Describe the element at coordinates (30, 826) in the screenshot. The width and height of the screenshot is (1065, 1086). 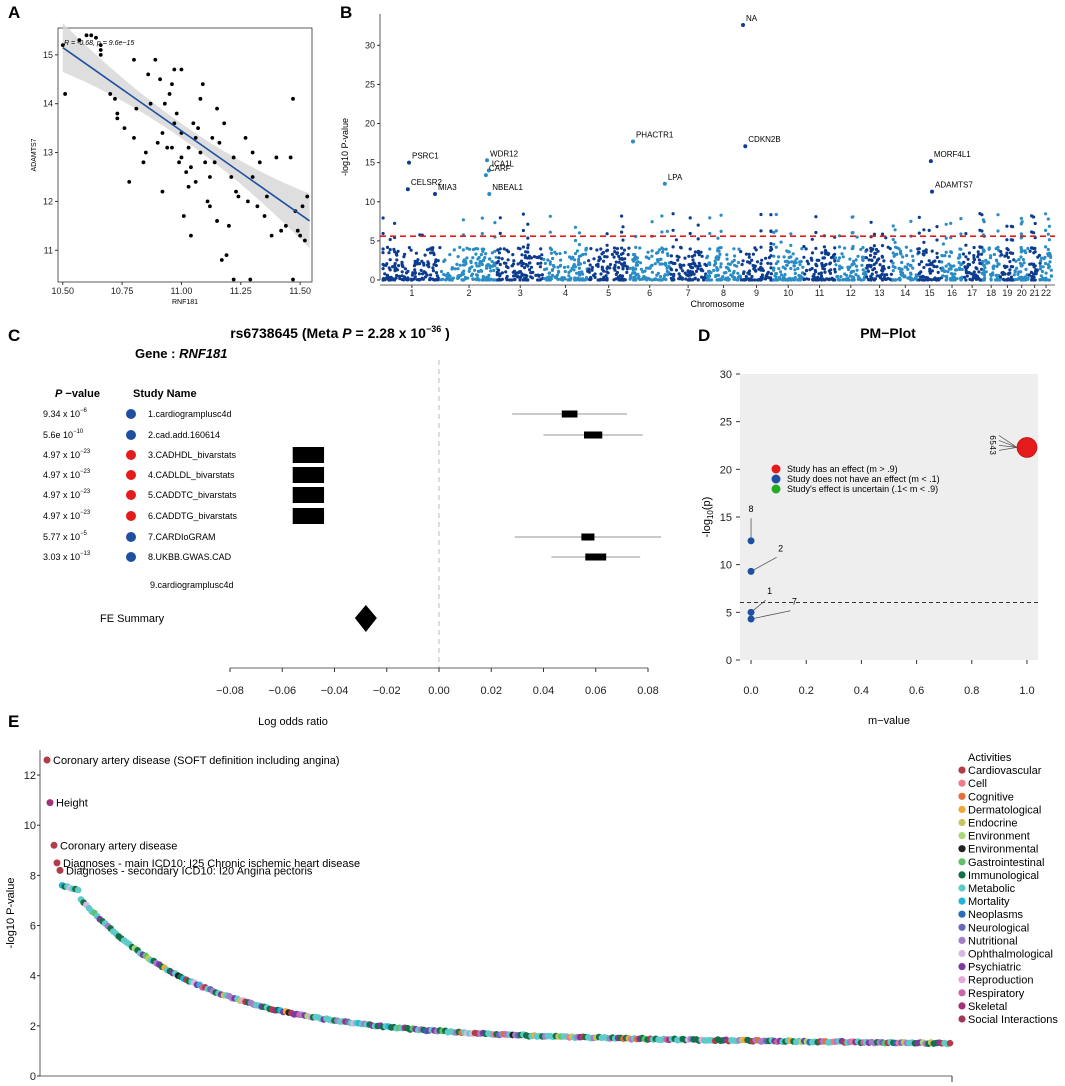
I see `y-tick-label: 10` at that location.